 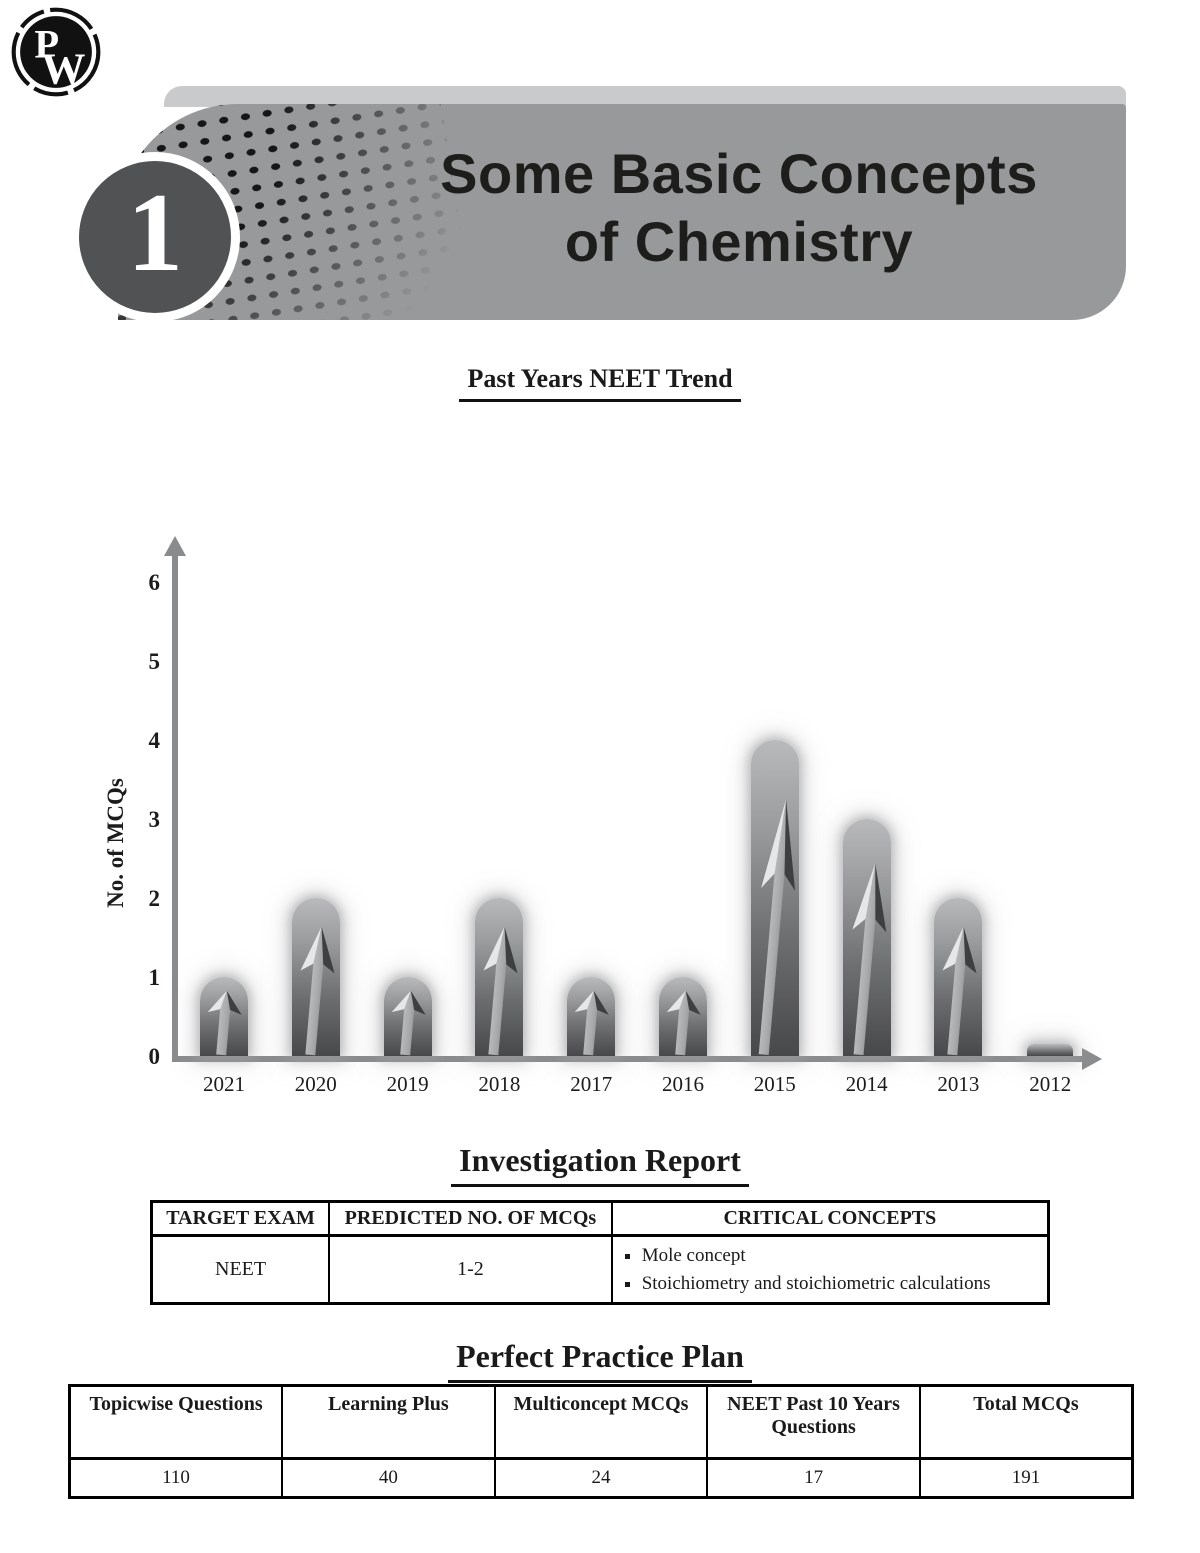 I want to click on x-category-label: 2013, so click(x=958, y=1084).